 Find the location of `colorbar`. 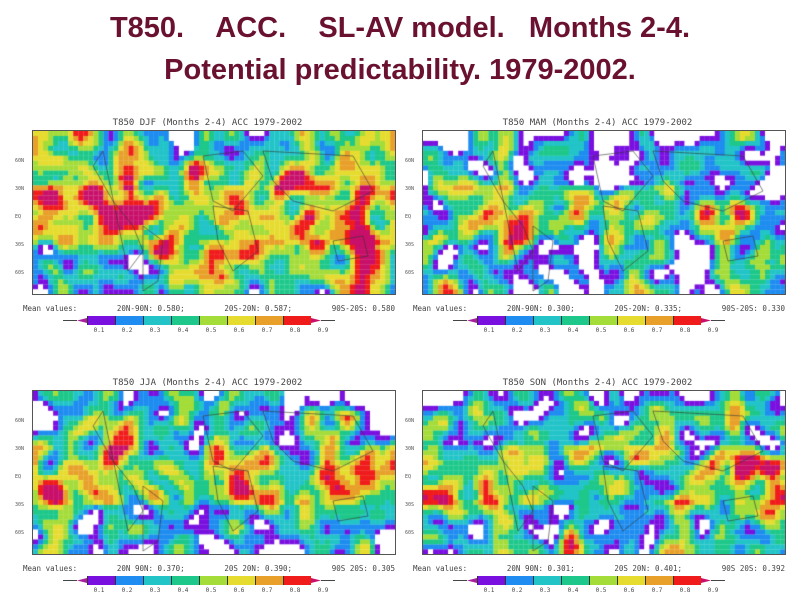

colorbar is located at coordinates (589, 320).